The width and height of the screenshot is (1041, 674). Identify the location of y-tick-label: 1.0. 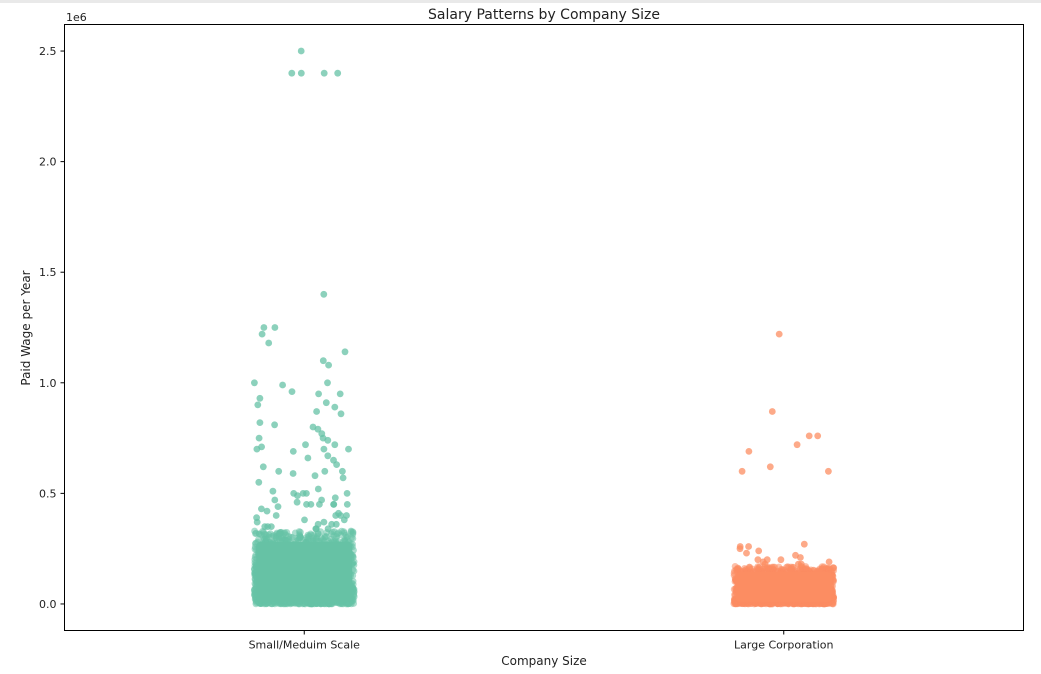
(48, 383).